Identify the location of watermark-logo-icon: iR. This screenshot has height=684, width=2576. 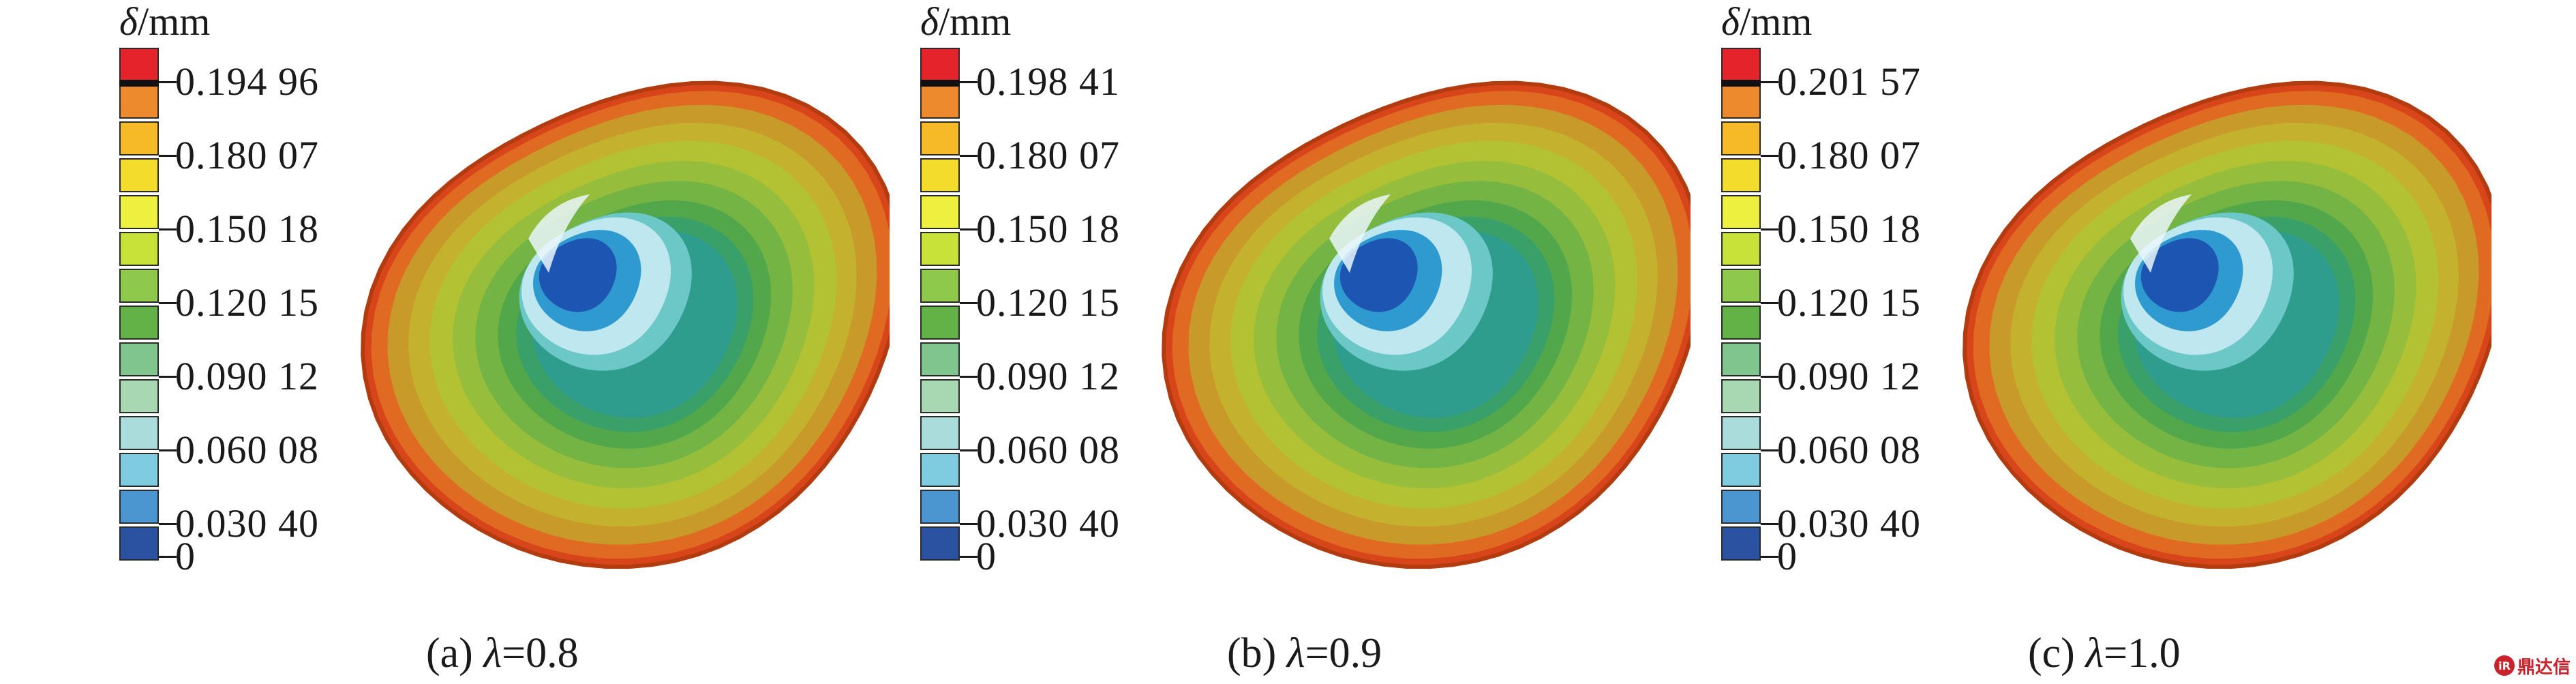
(2504, 665).